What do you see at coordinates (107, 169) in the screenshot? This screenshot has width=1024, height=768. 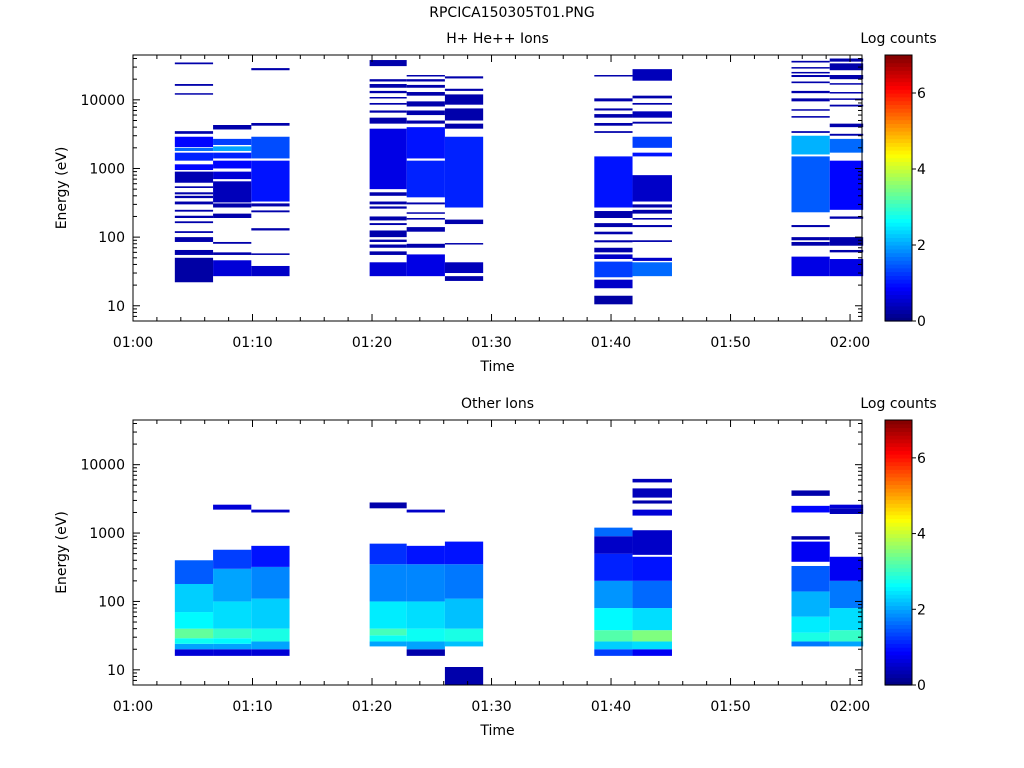 I see `panel1-ytick-label: 1000` at bounding box center [107, 169].